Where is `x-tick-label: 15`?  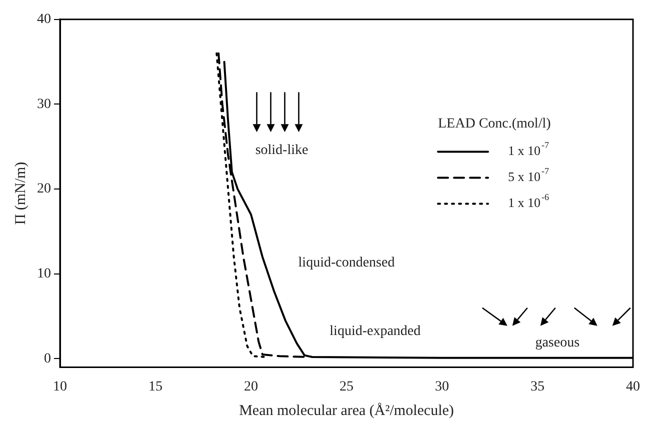 x-tick-label: 15 is located at coordinates (155, 386).